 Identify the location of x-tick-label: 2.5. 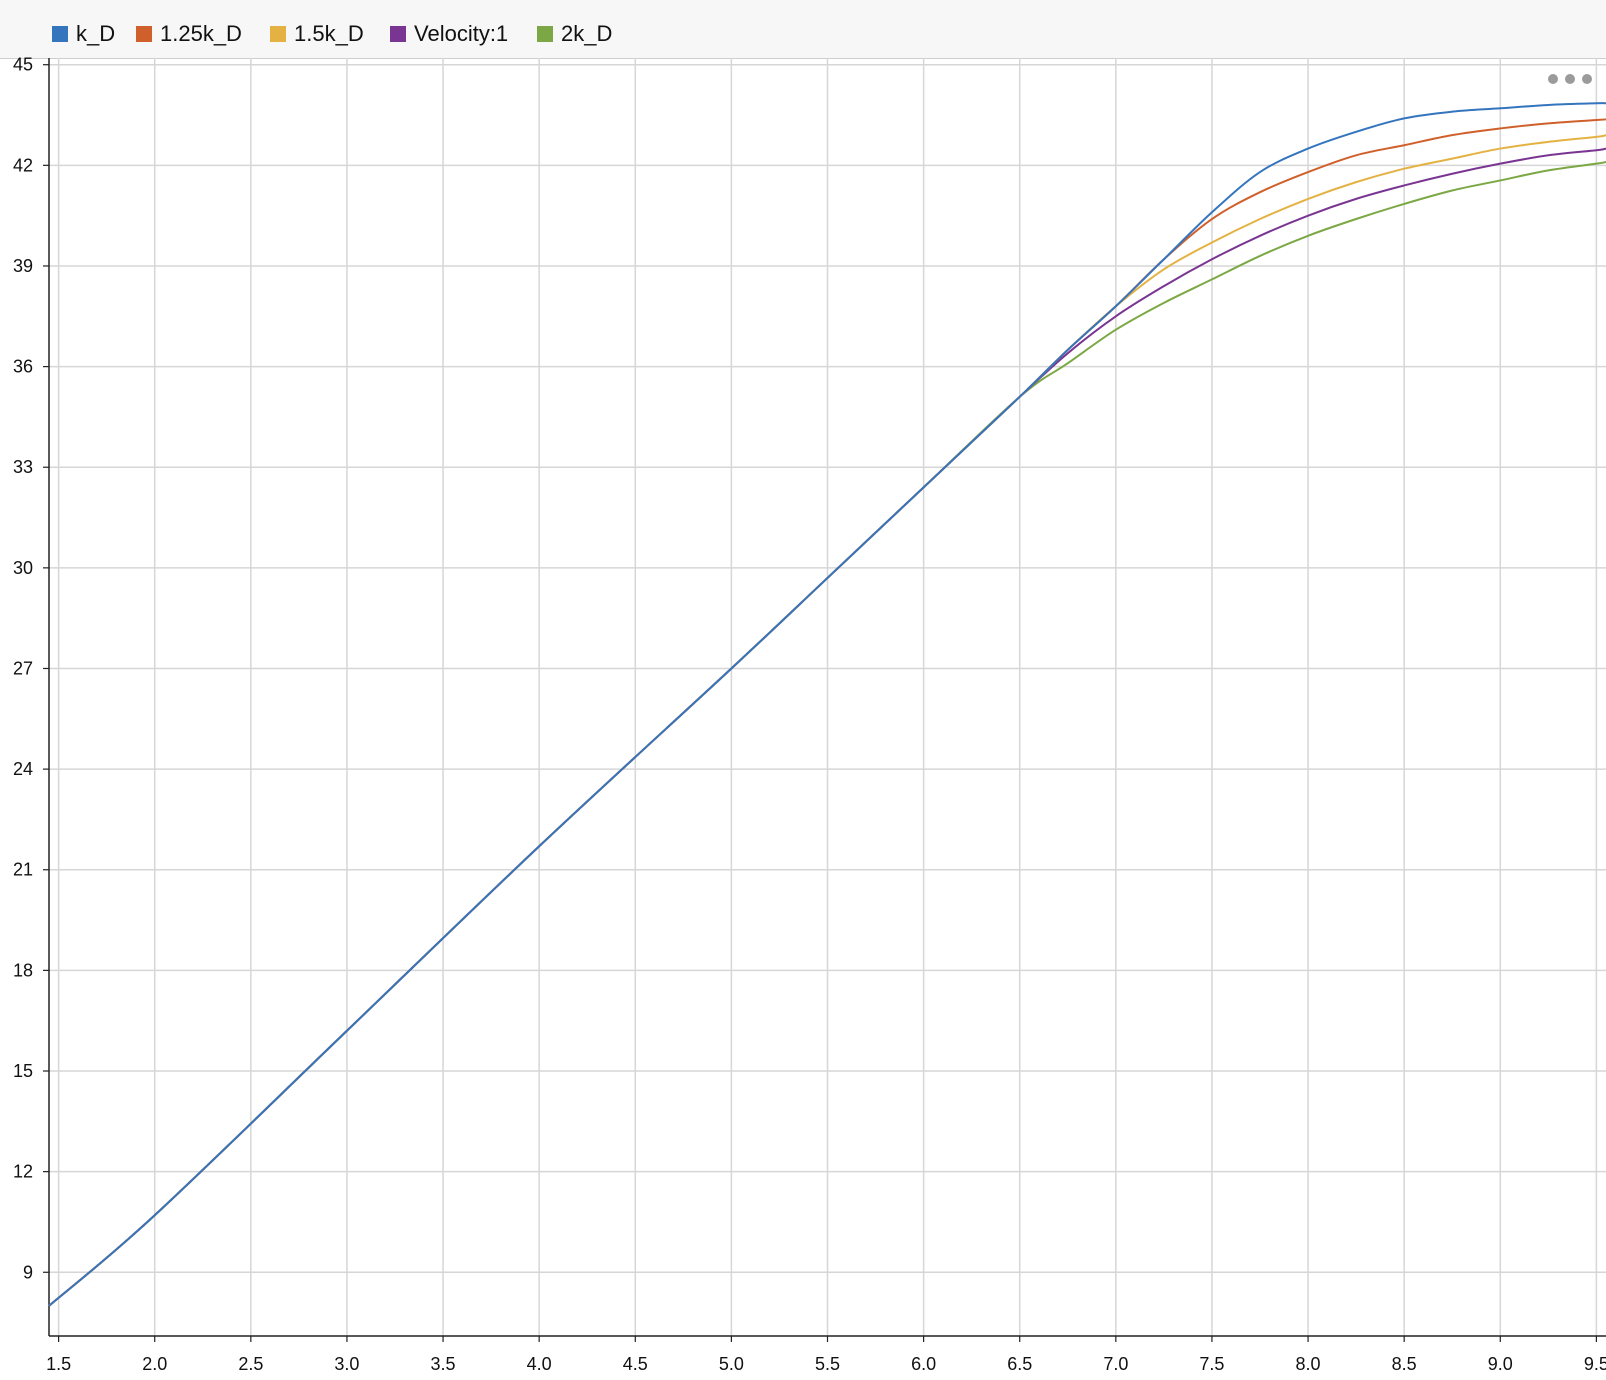
(250, 1364).